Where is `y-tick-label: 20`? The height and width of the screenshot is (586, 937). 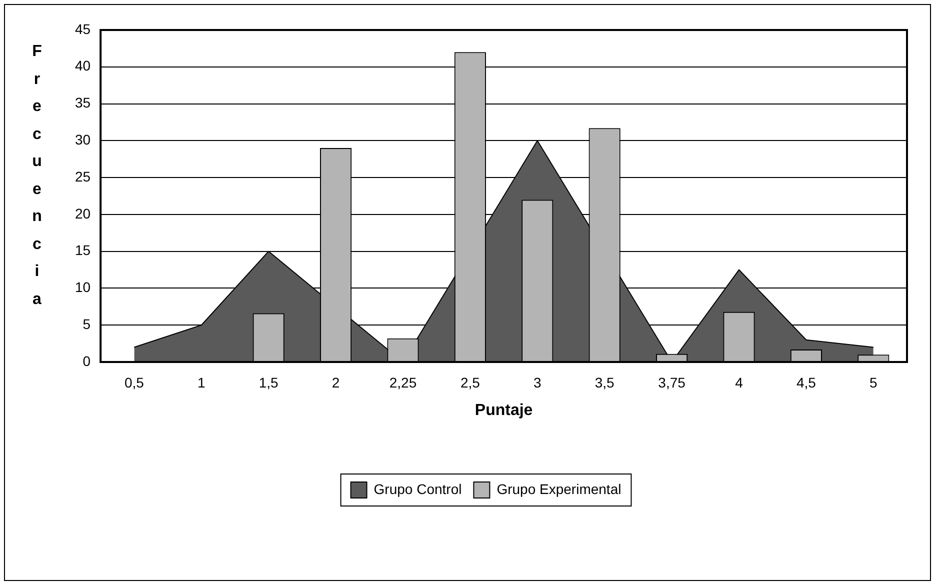 y-tick-label: 20 is located at coordinates (82, 213).